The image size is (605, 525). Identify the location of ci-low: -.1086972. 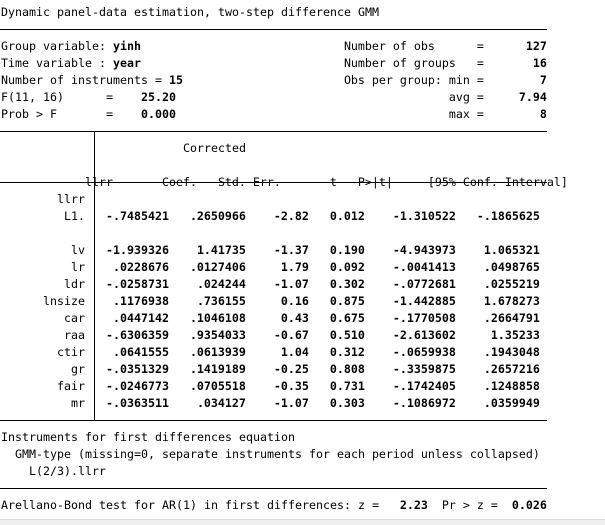
(424, 403).